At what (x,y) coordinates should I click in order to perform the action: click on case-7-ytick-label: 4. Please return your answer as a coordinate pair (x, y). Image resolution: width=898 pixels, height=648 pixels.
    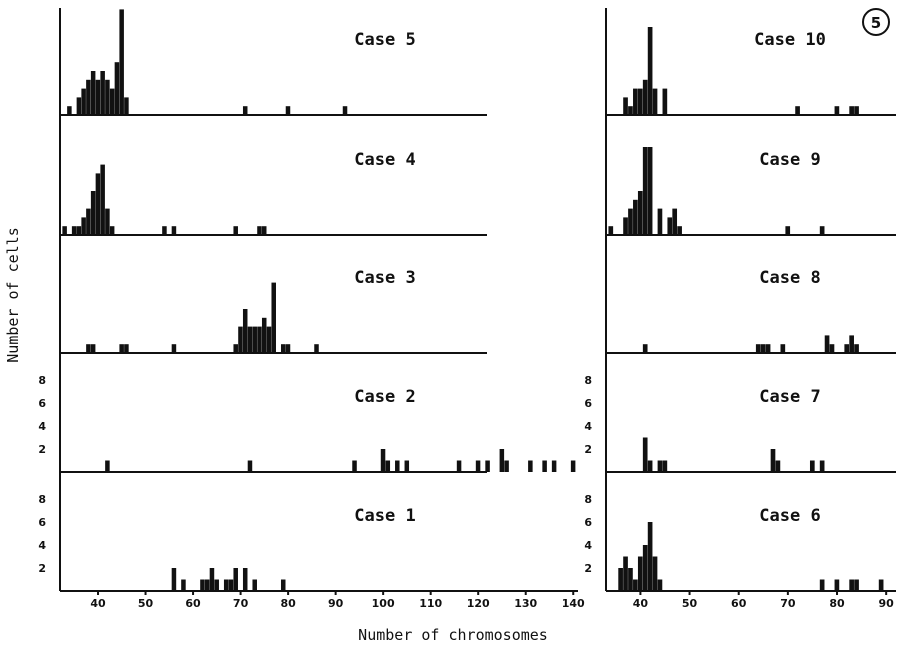
    Looking at the image, I should click on (588, 426).